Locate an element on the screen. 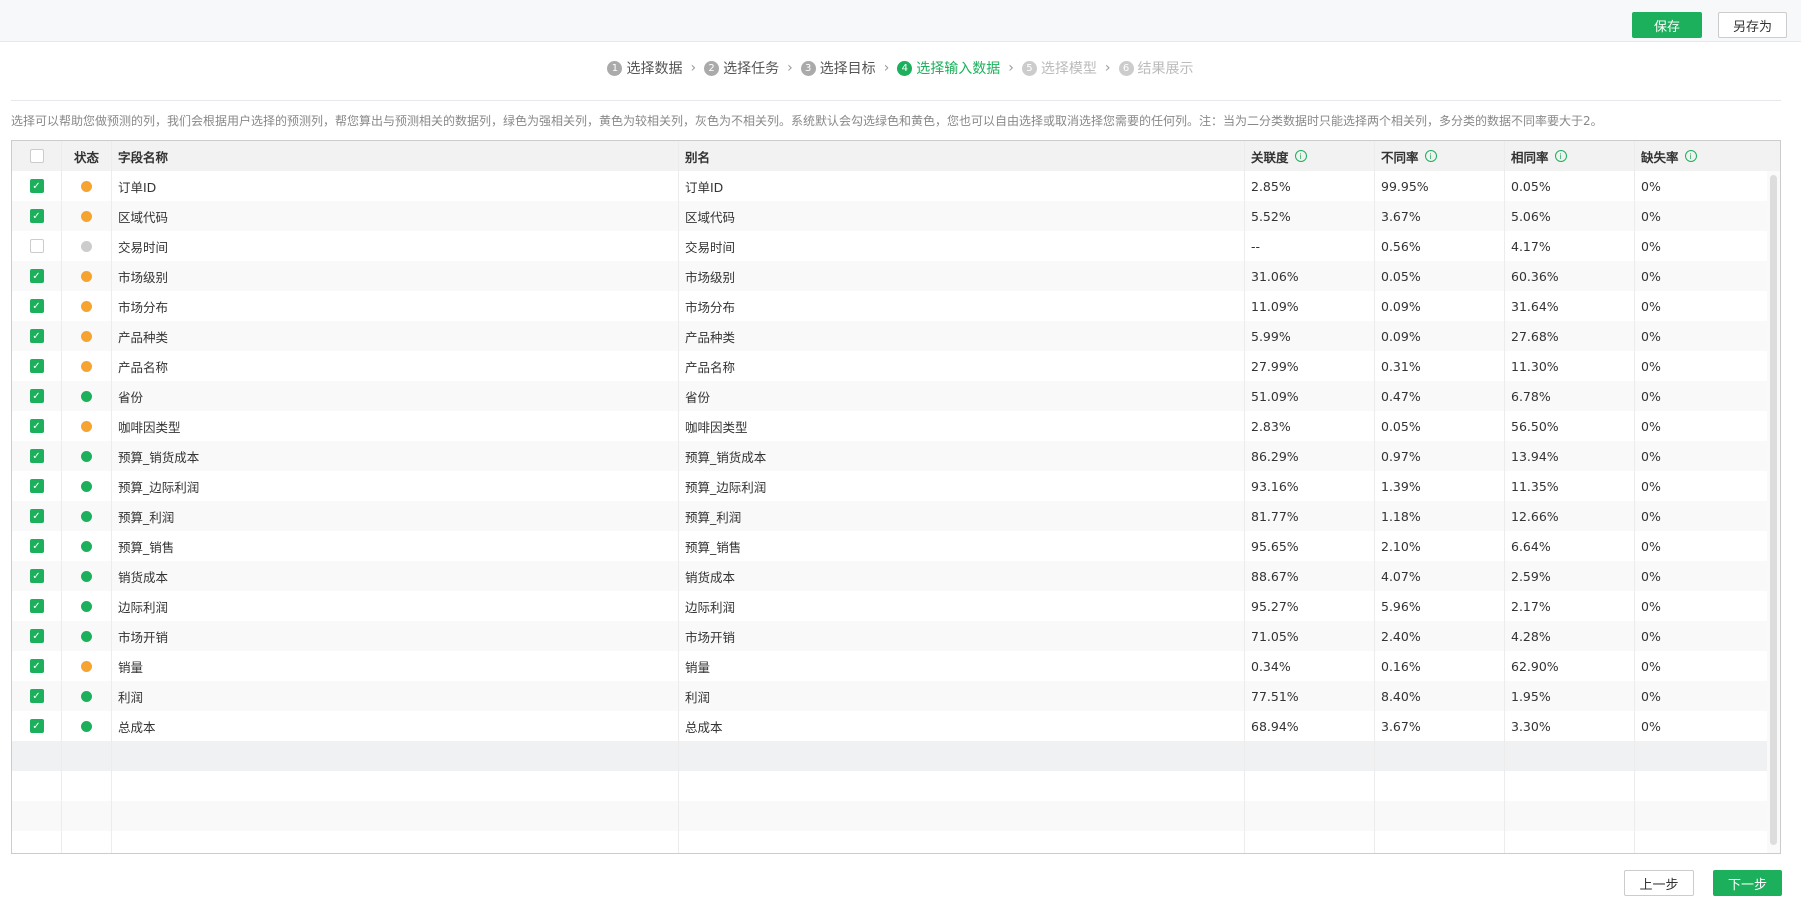 The height and width of the screenshot is (909, 1801). table-row: ✓ 市场开销 市场开销 71.05% 2.40% 4.28% 0% is located at coordinates (896, 636).